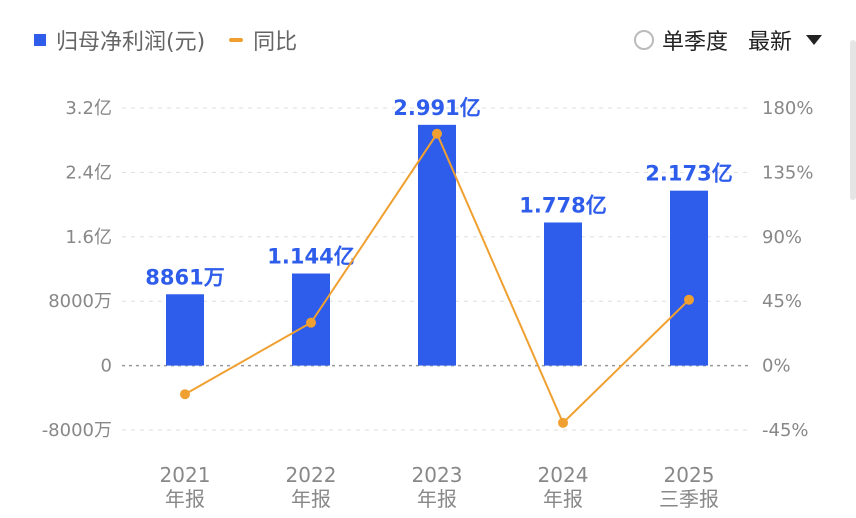 The width and height of the screenshot is (856, 518). I want to click on bar-data-label: 1.144亿, so click(310, 257).